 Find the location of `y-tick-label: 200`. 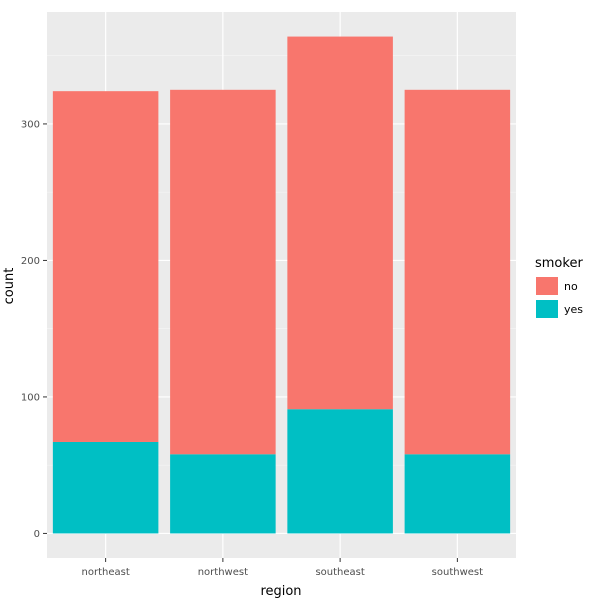

y-tick-label: 200 is located at coordinates (30, 261).